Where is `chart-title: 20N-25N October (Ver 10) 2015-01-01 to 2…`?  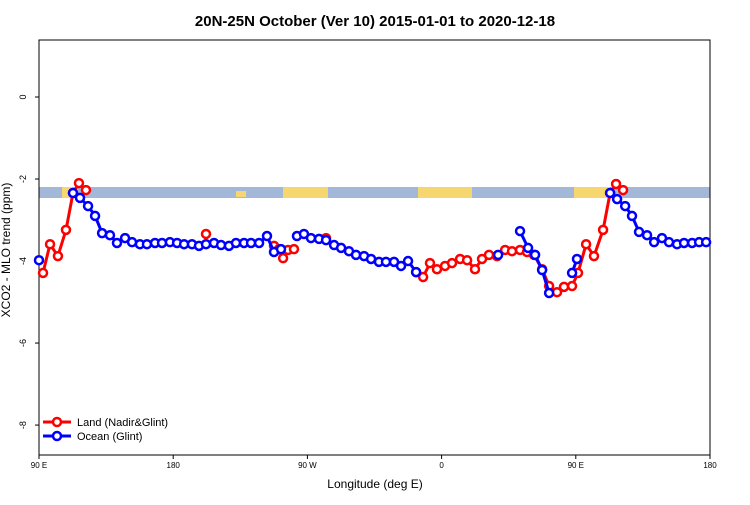 chart-title: 20N-25N October (Ver 10) 2015-01-01 to 2… is located at coordinates (375, 21).